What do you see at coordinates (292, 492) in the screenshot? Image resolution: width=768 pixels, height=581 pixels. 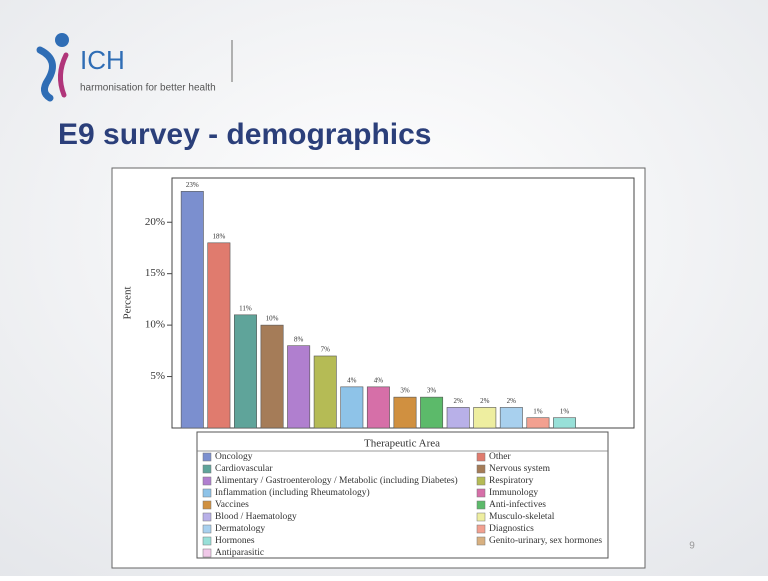 I see `legend-label: Inflammation (including Rheumatology)` at bounding box center [292, 492].